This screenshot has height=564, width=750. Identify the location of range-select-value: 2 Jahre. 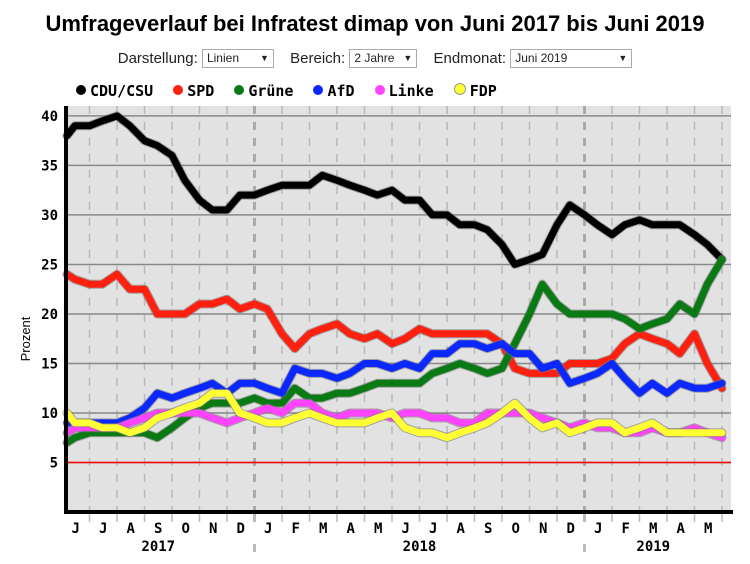
(374, 58).